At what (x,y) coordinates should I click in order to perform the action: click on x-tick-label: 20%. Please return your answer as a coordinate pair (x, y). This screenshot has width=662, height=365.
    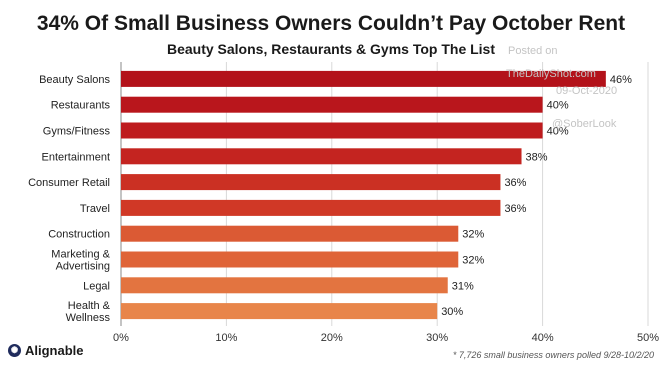
    Looking at the image, I should click on (332, 338).